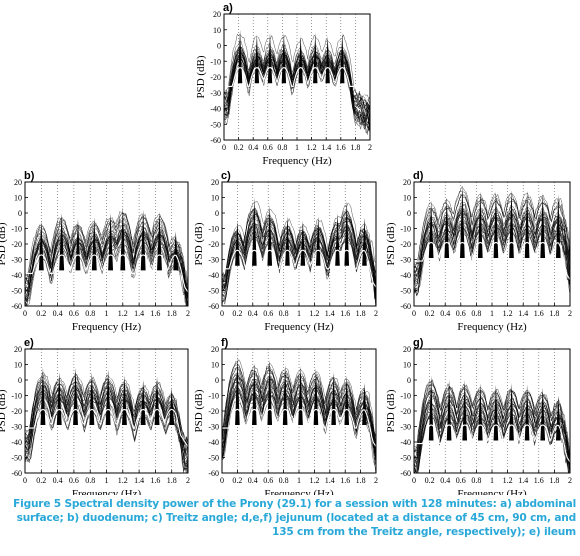 The image size is (580, 556). Describe the element at coordinates (539, 480) in the screenshot. I see `x-tick-label: 1.6` at that location.